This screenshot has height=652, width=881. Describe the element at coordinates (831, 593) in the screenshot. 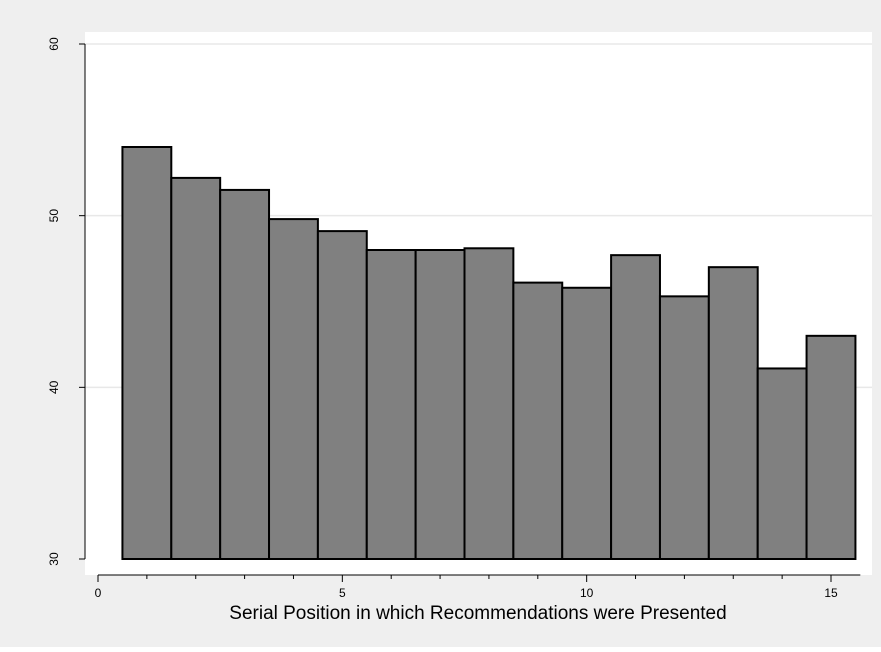

I see `x-tick-label-15: 15` at that location.